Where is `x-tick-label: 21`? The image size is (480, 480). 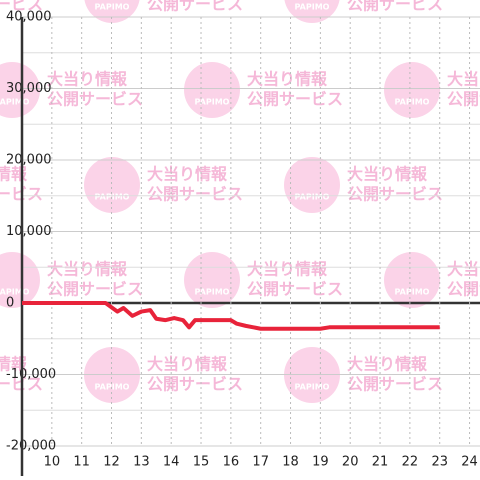
x-tick-label: 21 is located at coordinates (380, 462).